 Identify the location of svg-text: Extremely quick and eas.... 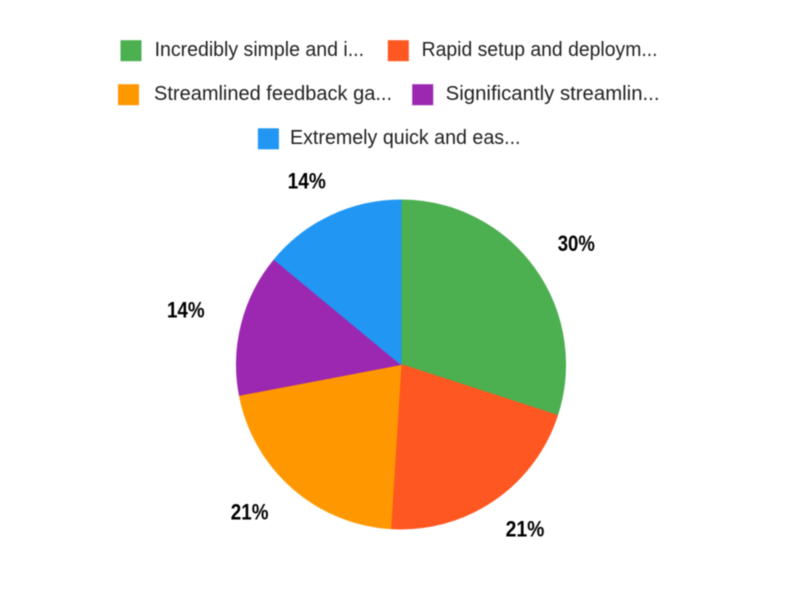
(405, 138).